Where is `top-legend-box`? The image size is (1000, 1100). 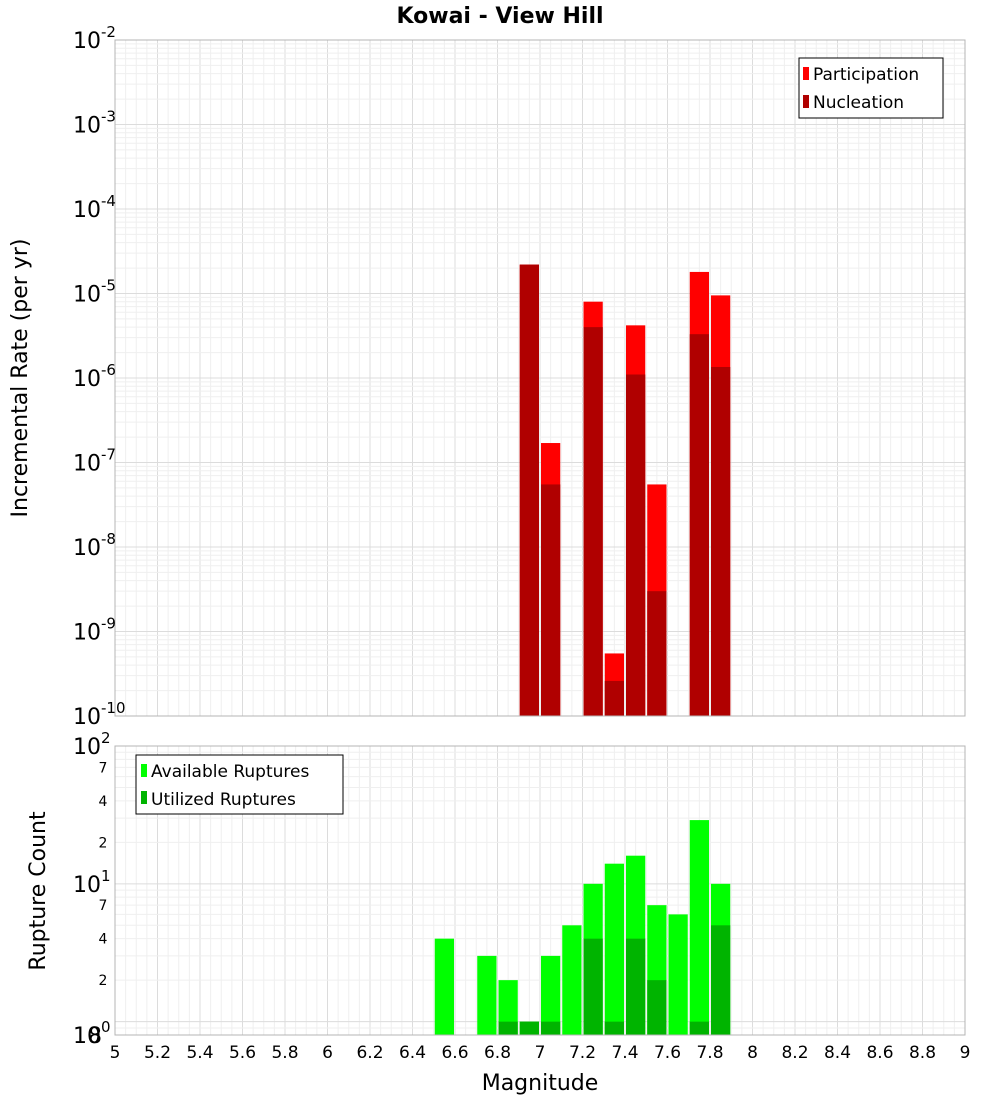 top-legend-box is located at coordinates (871, 88).